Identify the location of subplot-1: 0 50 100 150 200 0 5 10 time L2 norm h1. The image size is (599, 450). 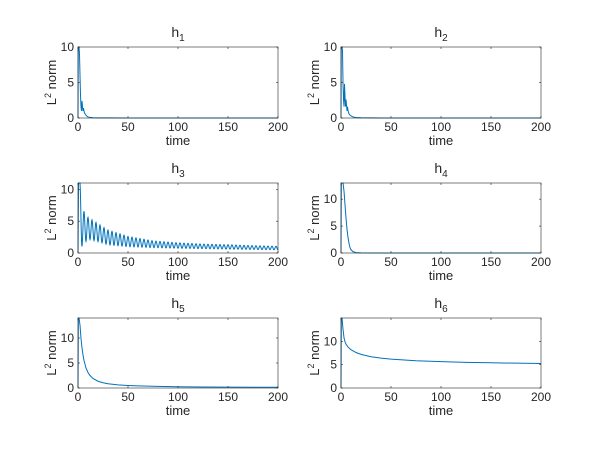
(165, 86).